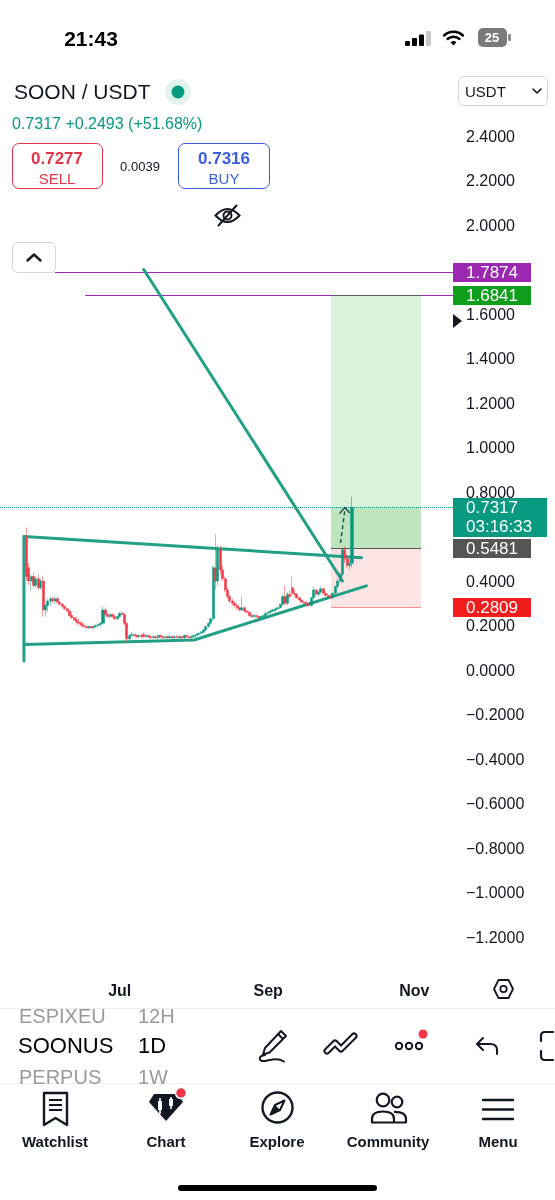  I want to click on text: 1D, so click(152, 1045).